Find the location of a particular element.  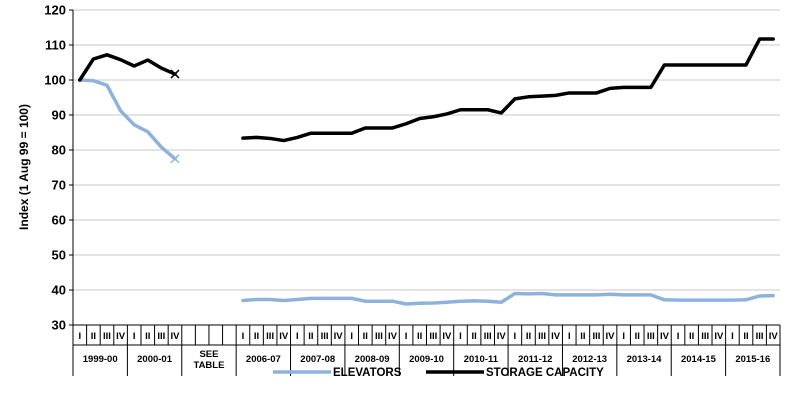

year-label: 2015-16 is located at coordinates (752, 359).